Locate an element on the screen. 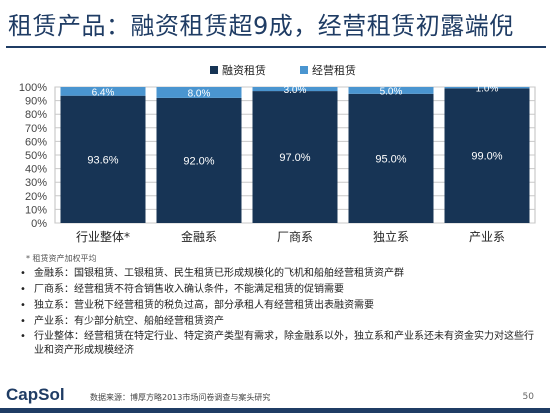 Image resolution: width=550 pixels, height=413 pixels. data-source: 数据来源：博厚方略2013市场问卷调查与案头研究 is located at coordinates (180, 397).